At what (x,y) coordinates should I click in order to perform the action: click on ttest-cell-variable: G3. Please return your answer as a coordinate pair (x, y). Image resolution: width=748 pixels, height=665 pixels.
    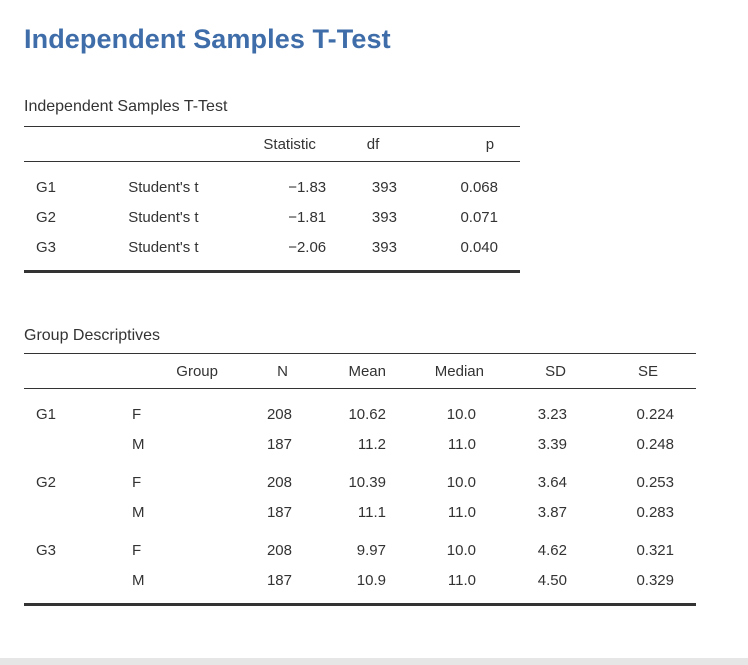
    Looking at the image, I should click on (76, 252).